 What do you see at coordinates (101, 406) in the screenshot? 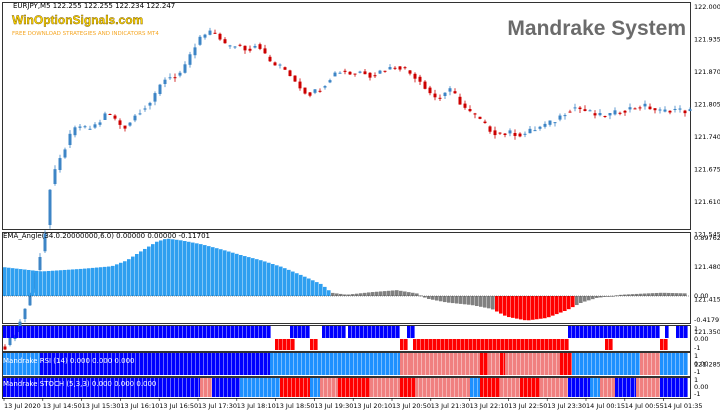
I see `time-tick-label: 13 Jul 15:30` at bounding box center [101, 406].